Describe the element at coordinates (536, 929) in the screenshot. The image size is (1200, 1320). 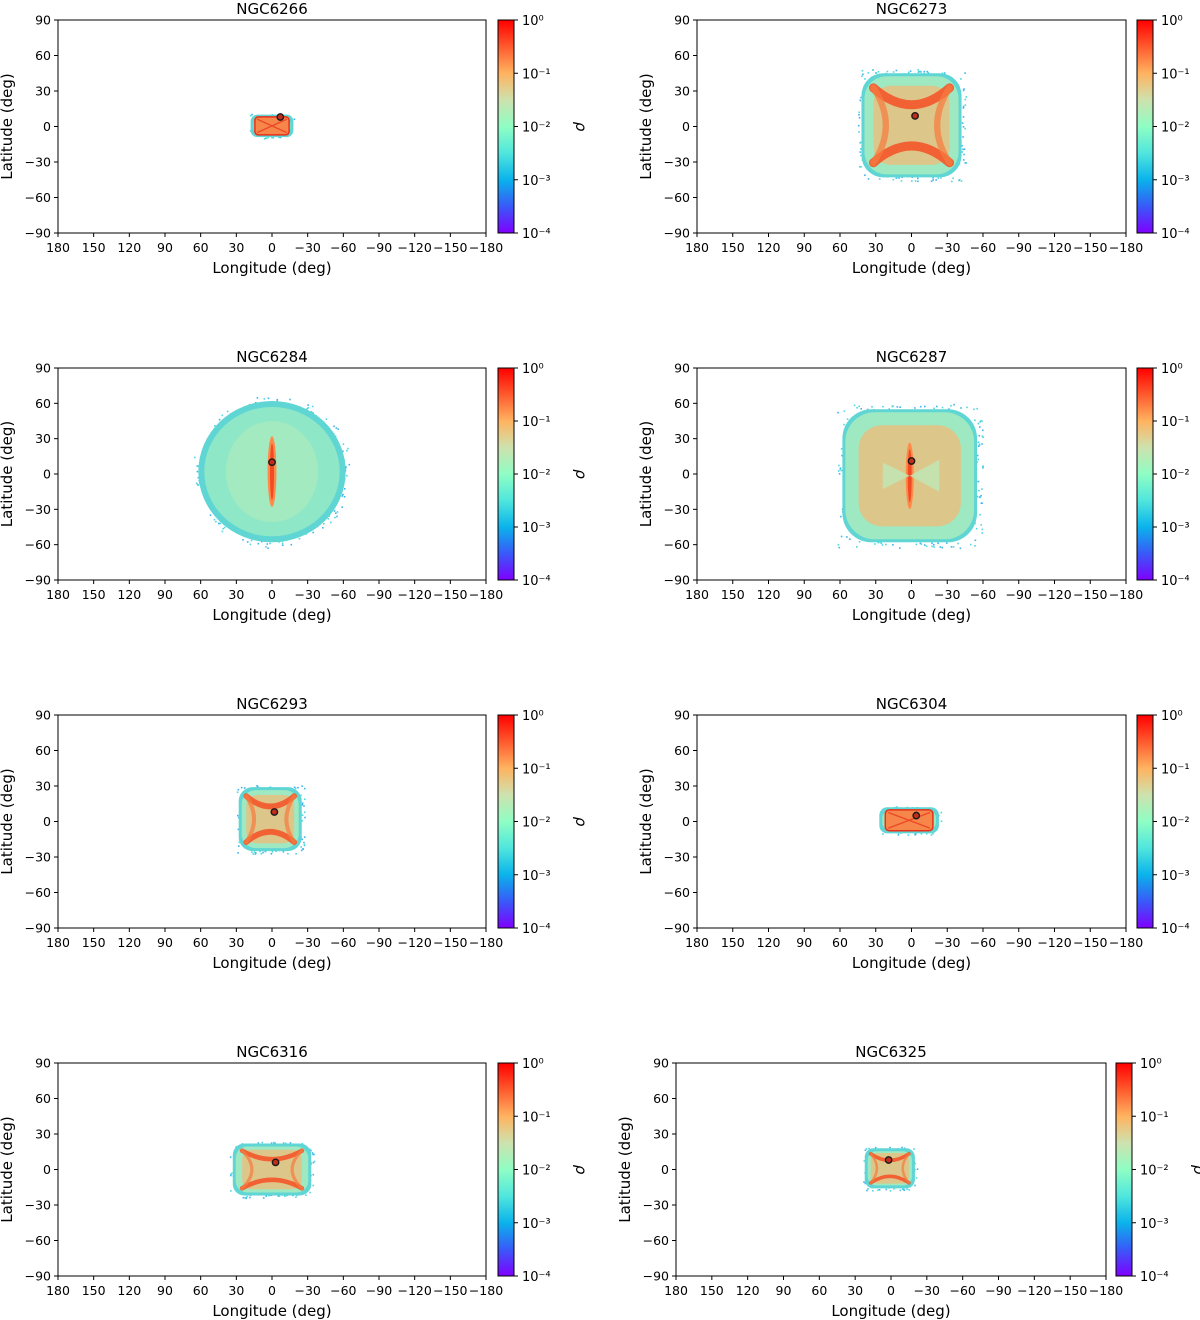
I see `colorbar-tick-label: 10⁻⁴` at that location.